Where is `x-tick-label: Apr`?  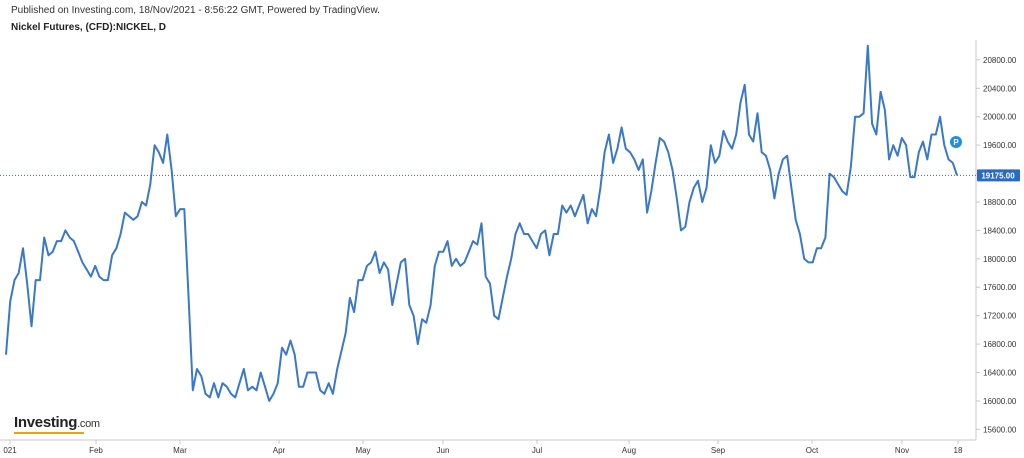
x-tick-label: Apr is located at coordinates (279, 450).